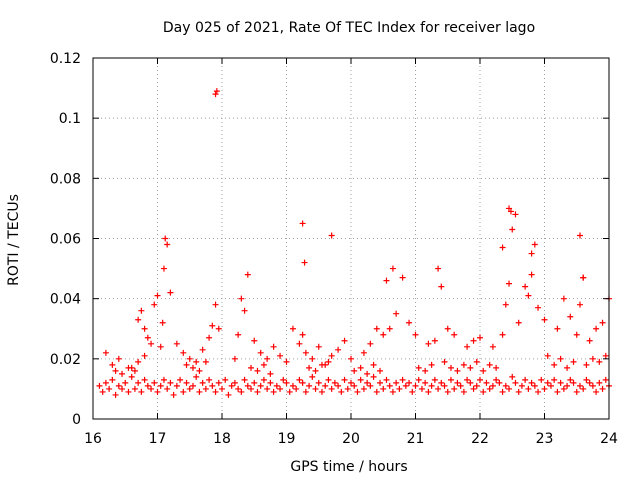 Image resolution: width=640 pixels, height=480 pixels. I want to click on y-tick-label: 0.06, so click(65, 240).